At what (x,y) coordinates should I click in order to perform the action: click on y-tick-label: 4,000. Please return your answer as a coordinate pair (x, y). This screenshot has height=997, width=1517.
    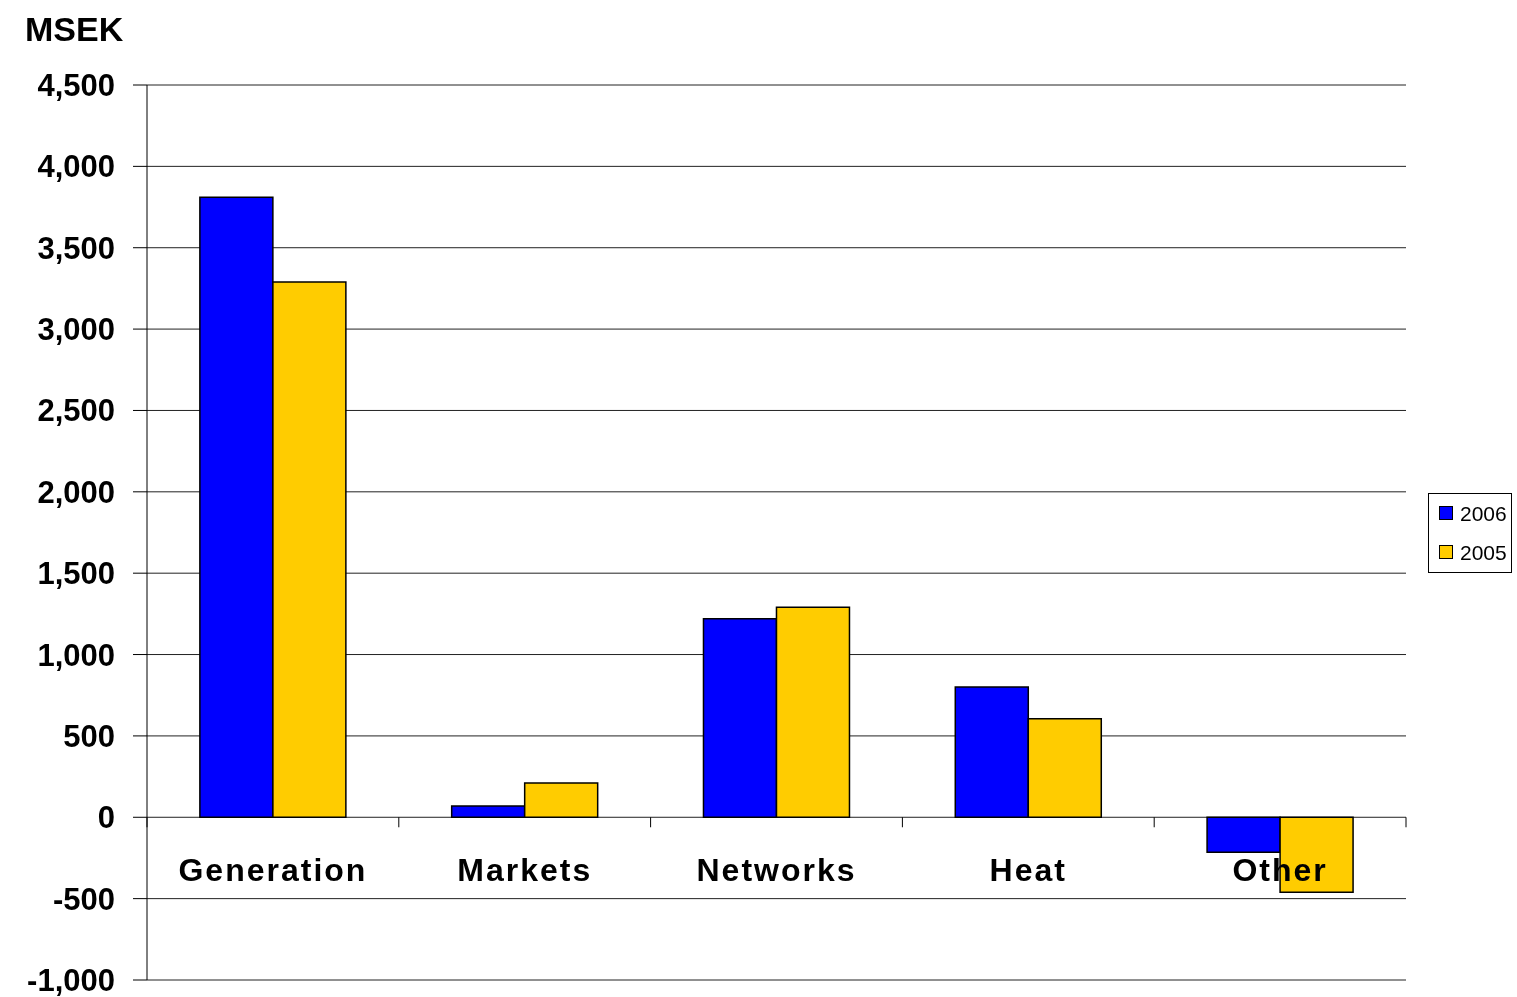
    Looking at the image, I should click on (76, 167).